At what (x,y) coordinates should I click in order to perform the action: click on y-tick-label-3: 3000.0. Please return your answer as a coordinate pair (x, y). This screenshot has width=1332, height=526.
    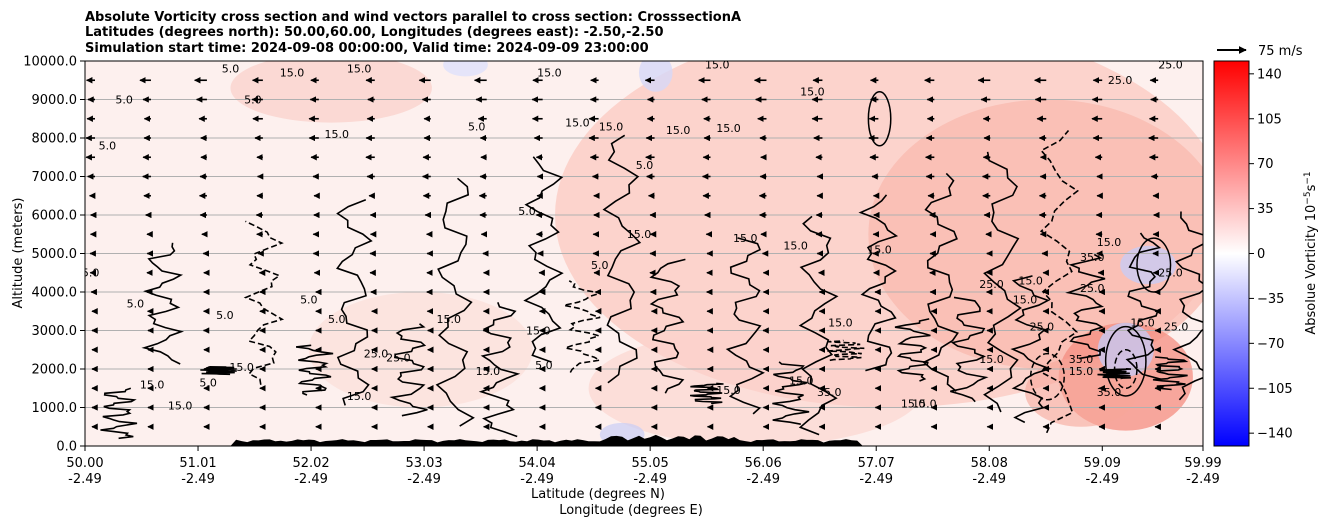
    Looking at the image, I should click on (55, 331).